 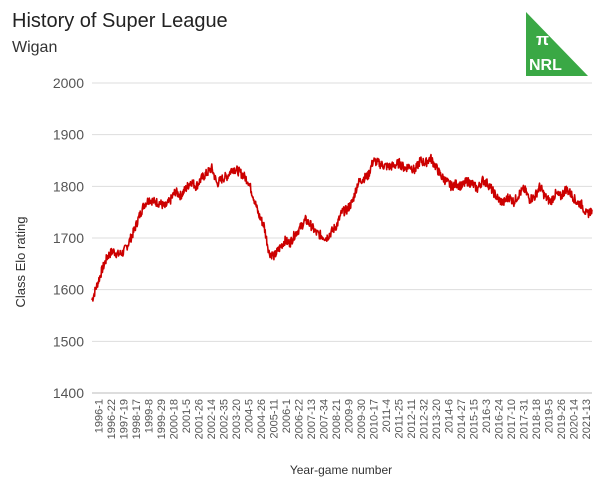 What do you see at coordinates (587, 419) in the screenshot?
I see `x-tick-label: 2021-13` at bounding box center [587, 419].